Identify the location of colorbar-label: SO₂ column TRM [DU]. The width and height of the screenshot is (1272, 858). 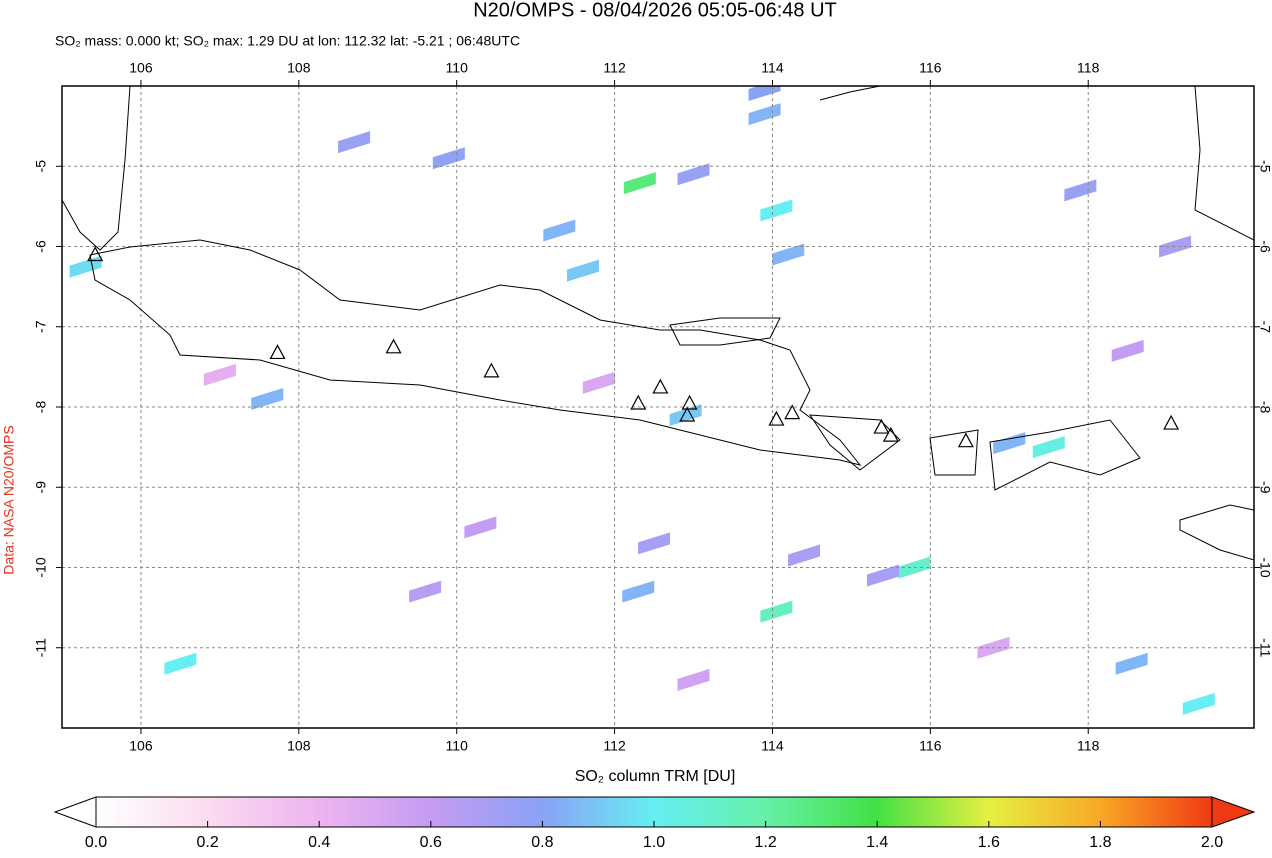
(655, 776).